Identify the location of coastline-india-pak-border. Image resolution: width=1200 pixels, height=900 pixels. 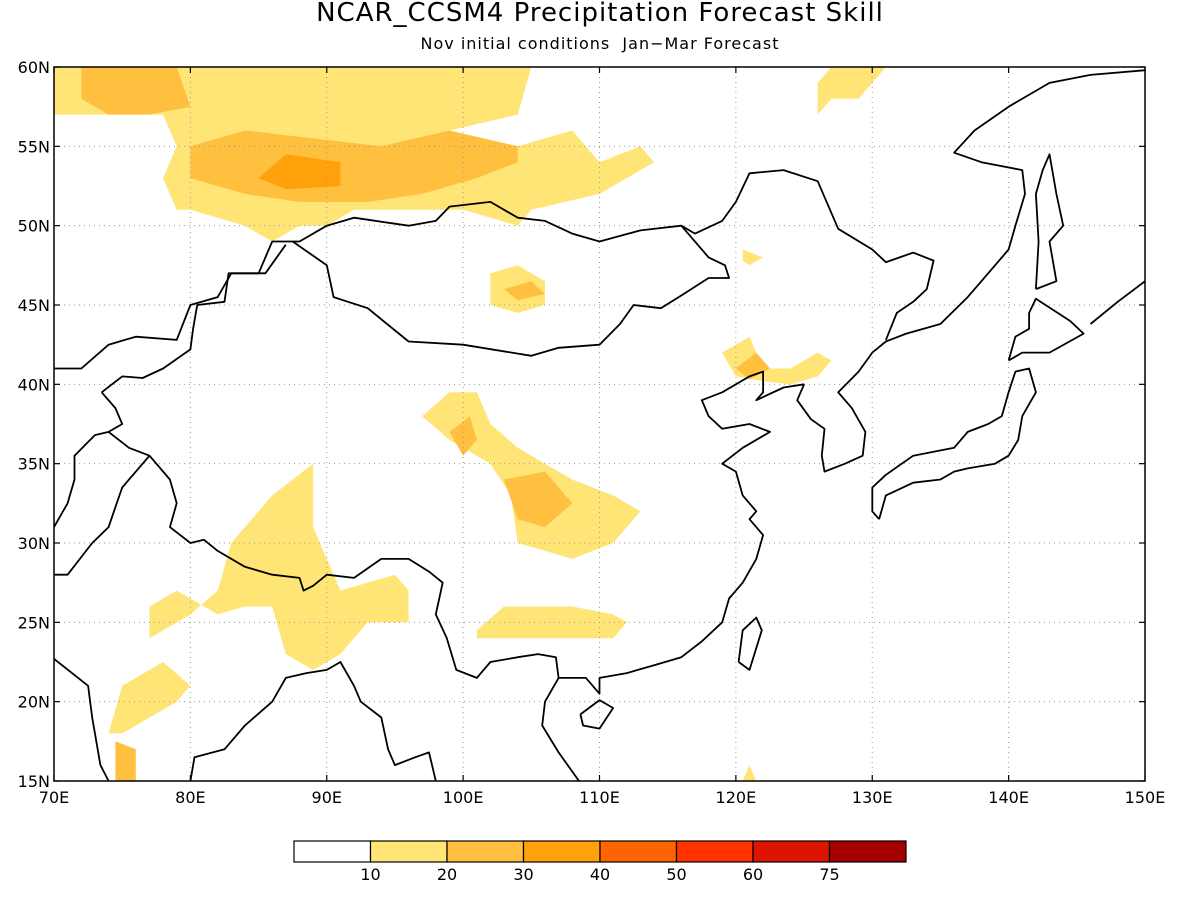
(102, 515).